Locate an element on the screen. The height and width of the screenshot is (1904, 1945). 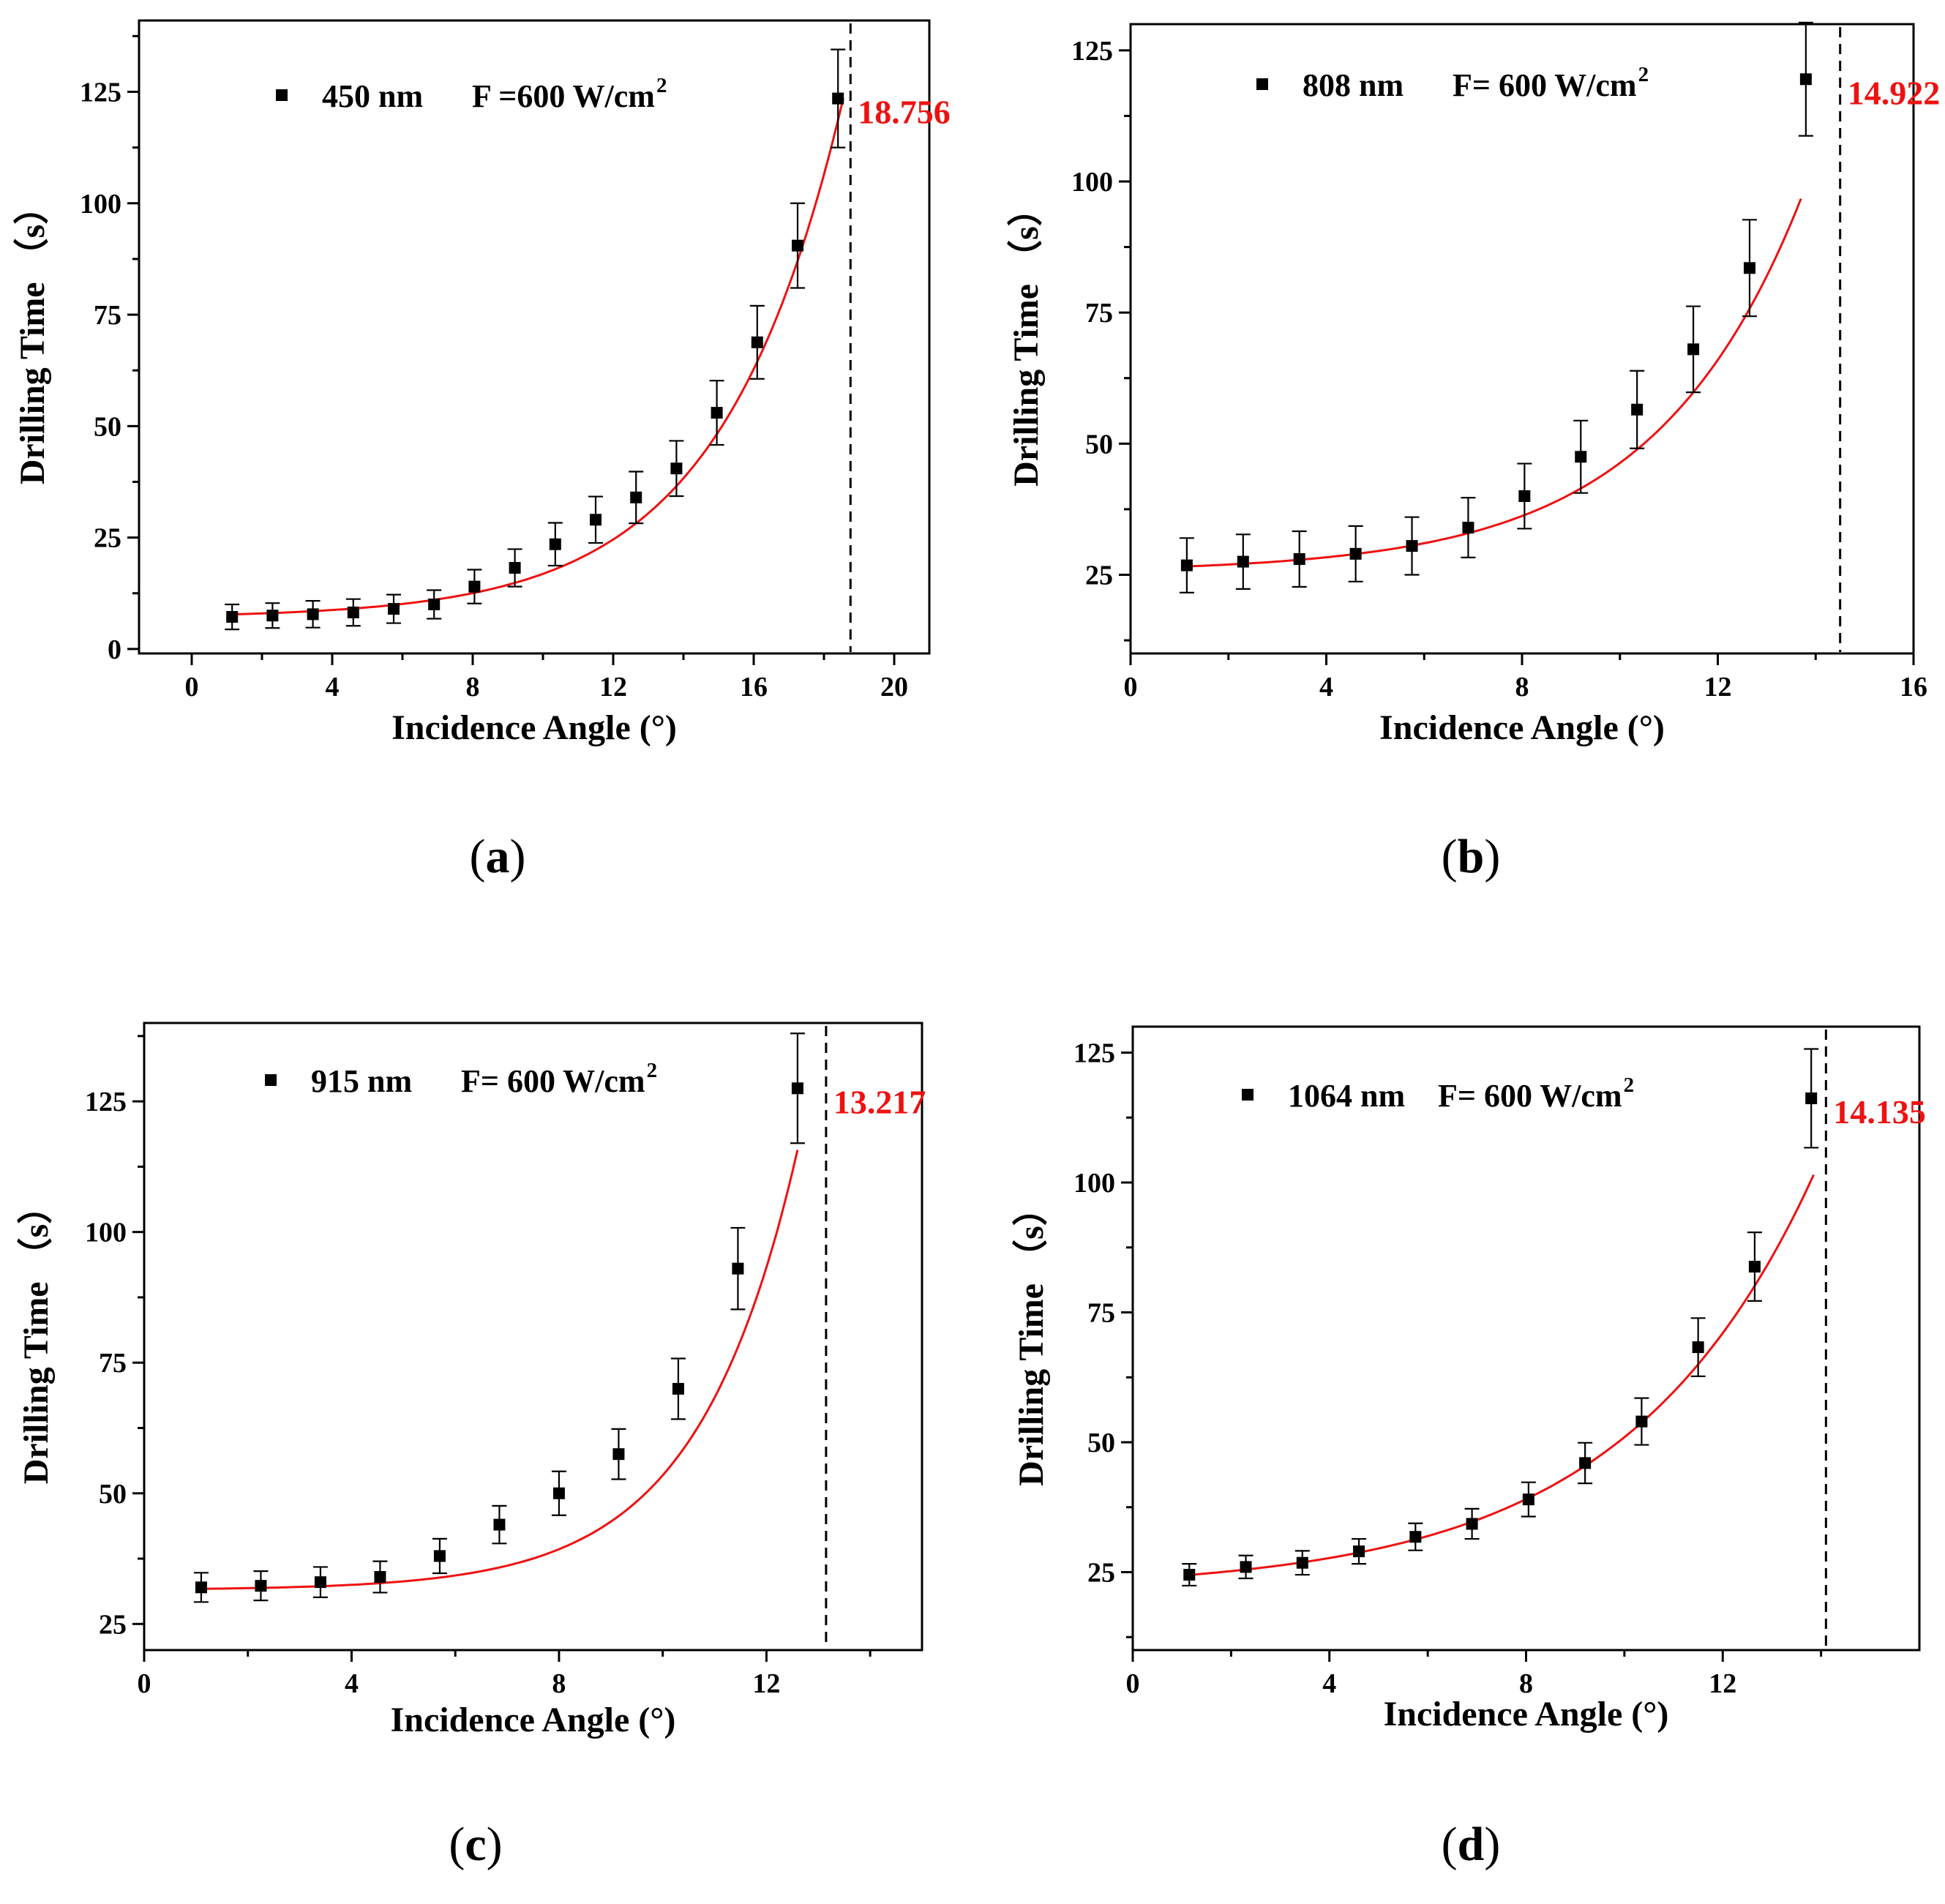
panel-label-letter: b is located at coordinates (1471, 856).